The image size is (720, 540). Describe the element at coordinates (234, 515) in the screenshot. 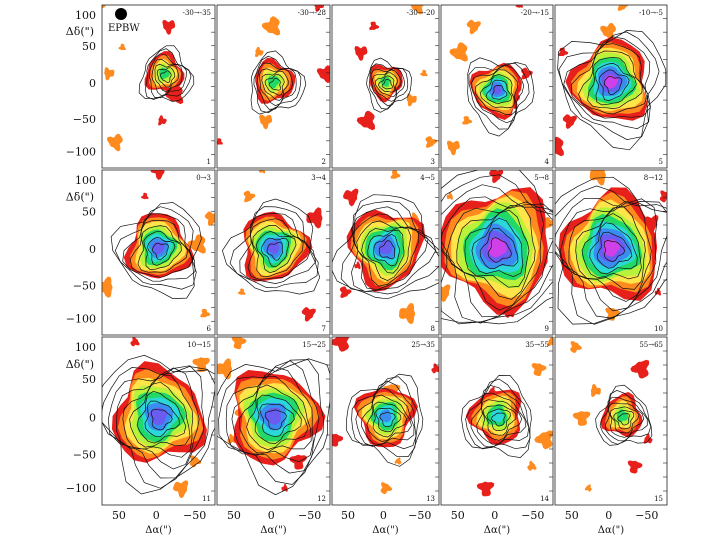

I see `x-tick-label: 50` at that location.